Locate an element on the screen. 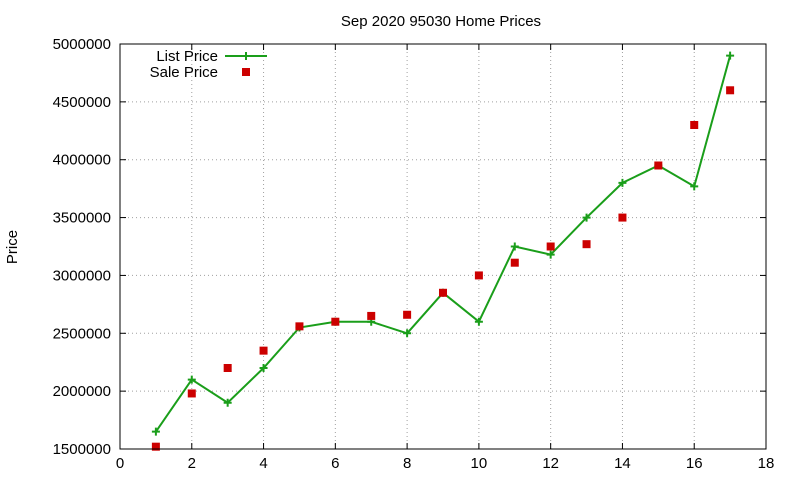  y-tick-label: 5000000 is located at coordinates (82, 44).